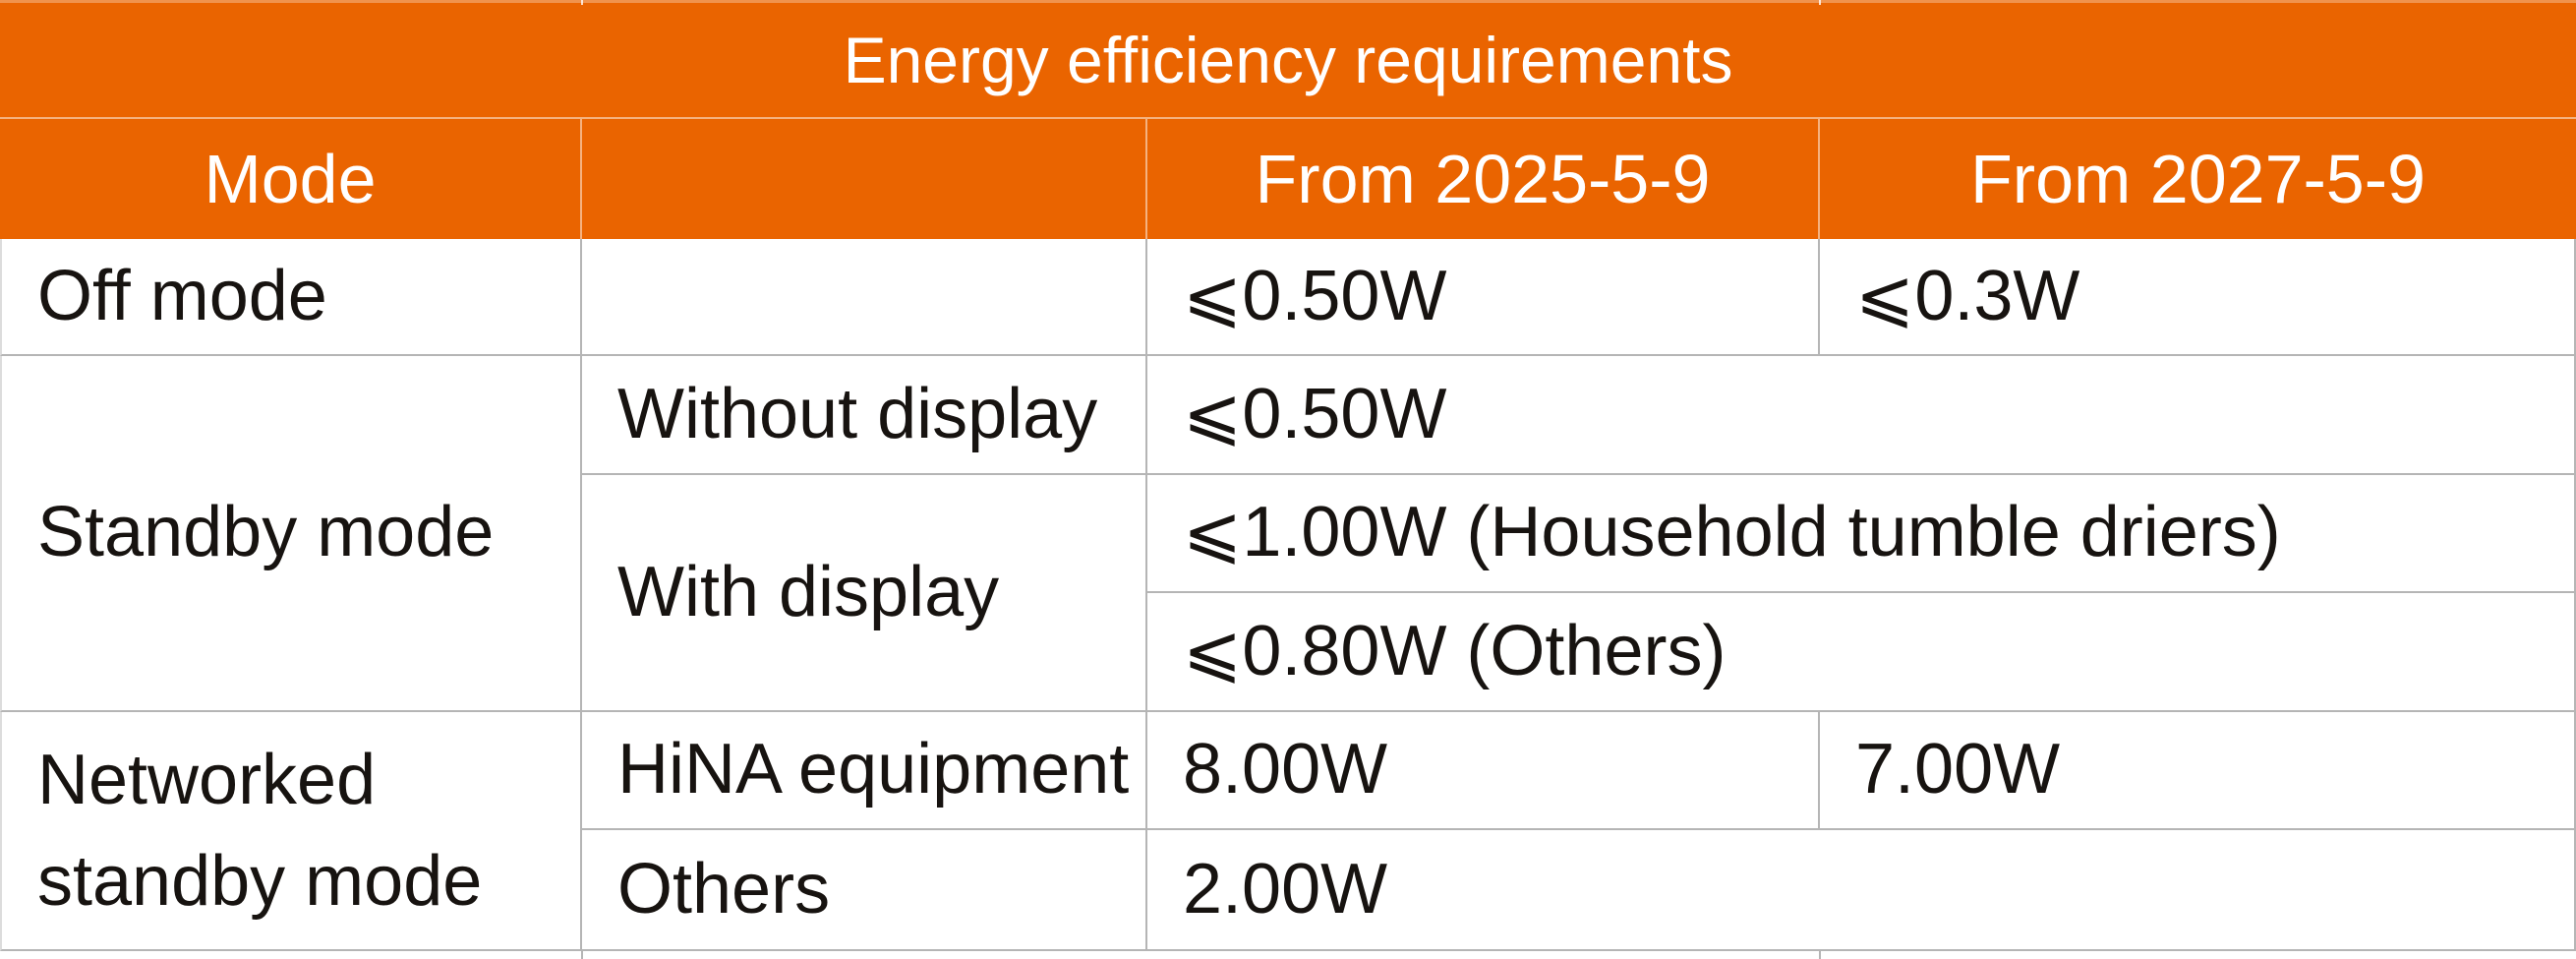  Describe the element at coordinates (582, 2) in the screenshot. I see `cropped-border-tick-top-left` at that location.